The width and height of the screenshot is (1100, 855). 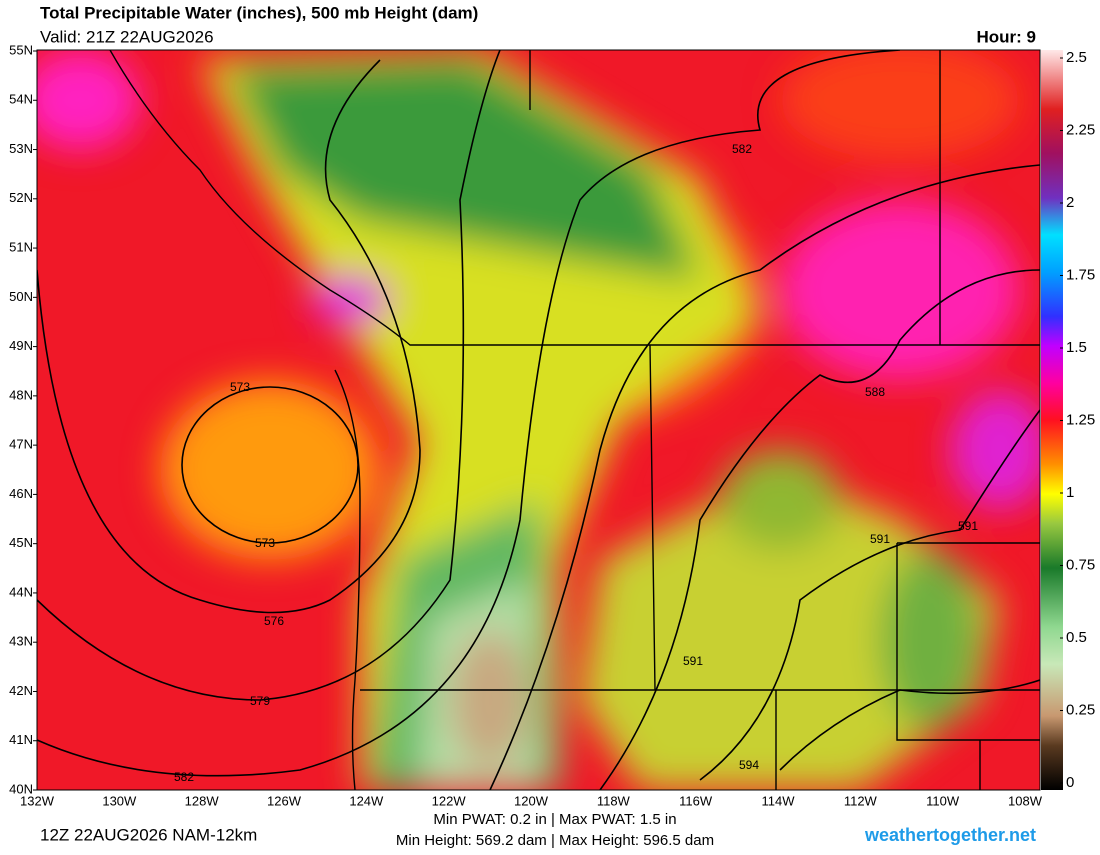 What do you see at coordinates (861, 800) in the screenshot?
I see `lon-label: 112W` at bounding box center [861, 800].